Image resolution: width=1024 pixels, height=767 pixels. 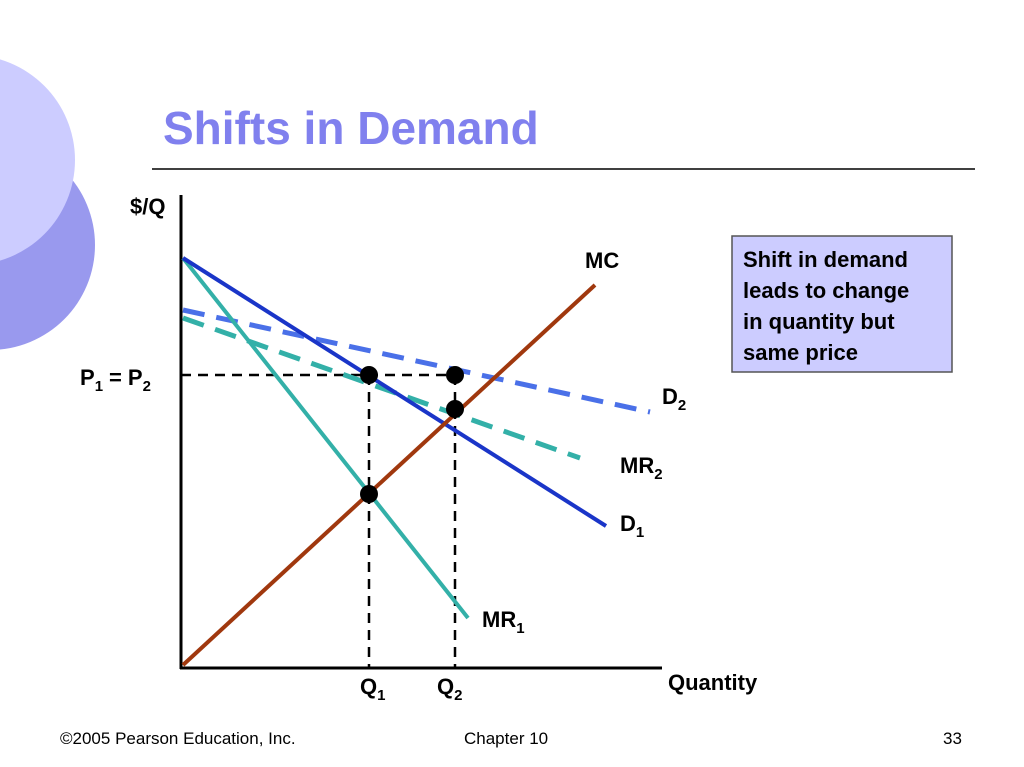 What do you see at coordinates (412, 434) in the screenshot?
I see `points` at bounding box center [412, 434].